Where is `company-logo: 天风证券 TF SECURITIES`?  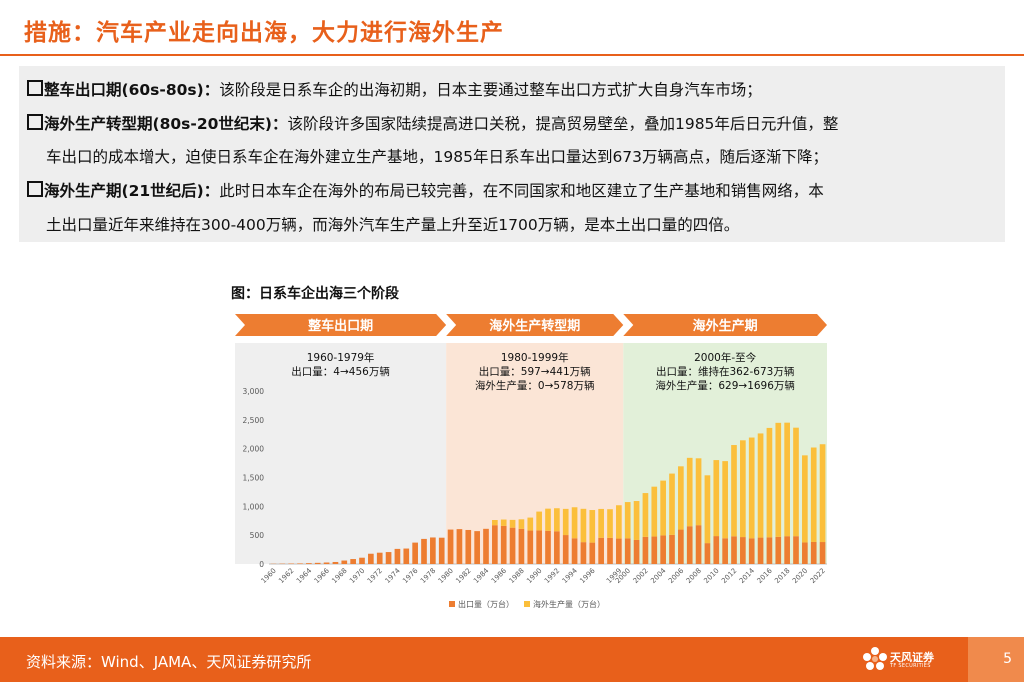
company-logo: 天风证券 TF SECURITIES is located at coordinates (912, 661).